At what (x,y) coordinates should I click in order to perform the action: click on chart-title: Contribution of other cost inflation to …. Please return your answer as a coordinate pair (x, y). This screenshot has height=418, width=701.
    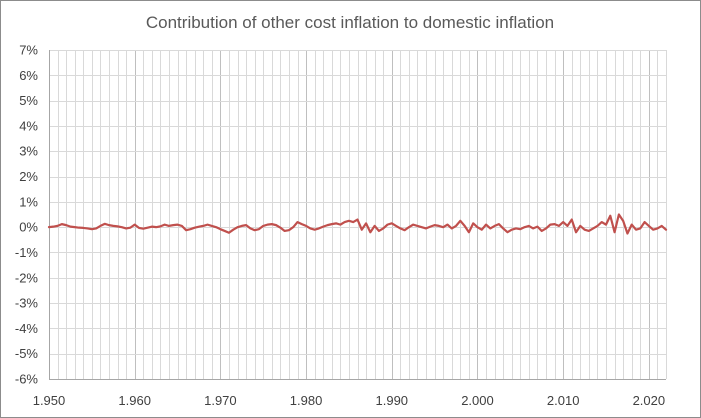
    Looking at the image, I should click on (350, 22).